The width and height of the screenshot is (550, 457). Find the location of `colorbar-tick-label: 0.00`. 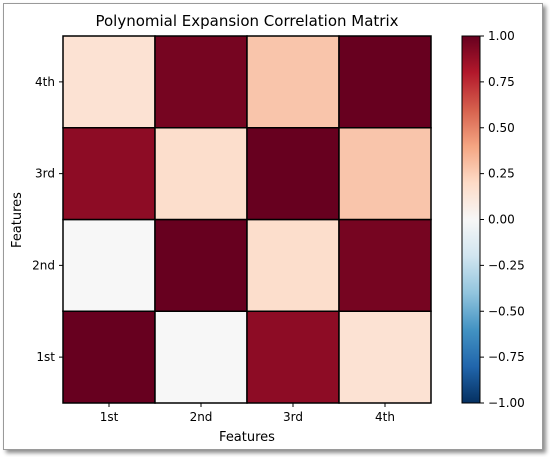

colorbar-tick-label: 0.00 is located at coordinates (501, 220).